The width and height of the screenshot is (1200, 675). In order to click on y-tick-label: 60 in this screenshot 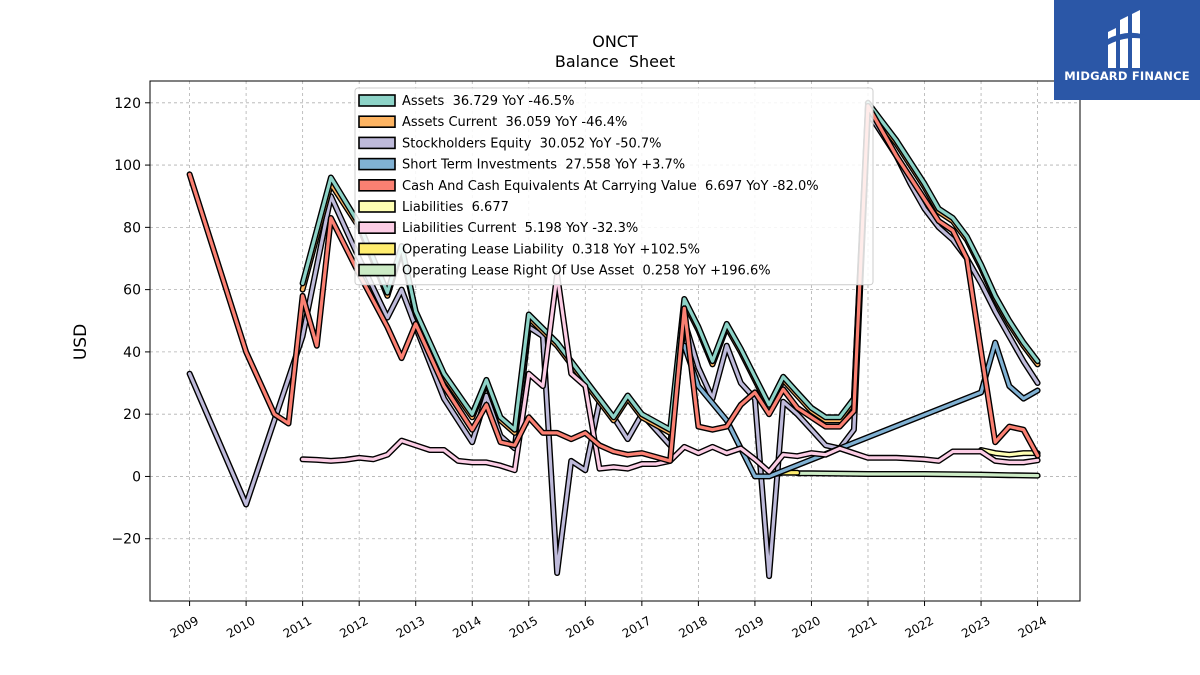, I will do `click(132, 291)`.